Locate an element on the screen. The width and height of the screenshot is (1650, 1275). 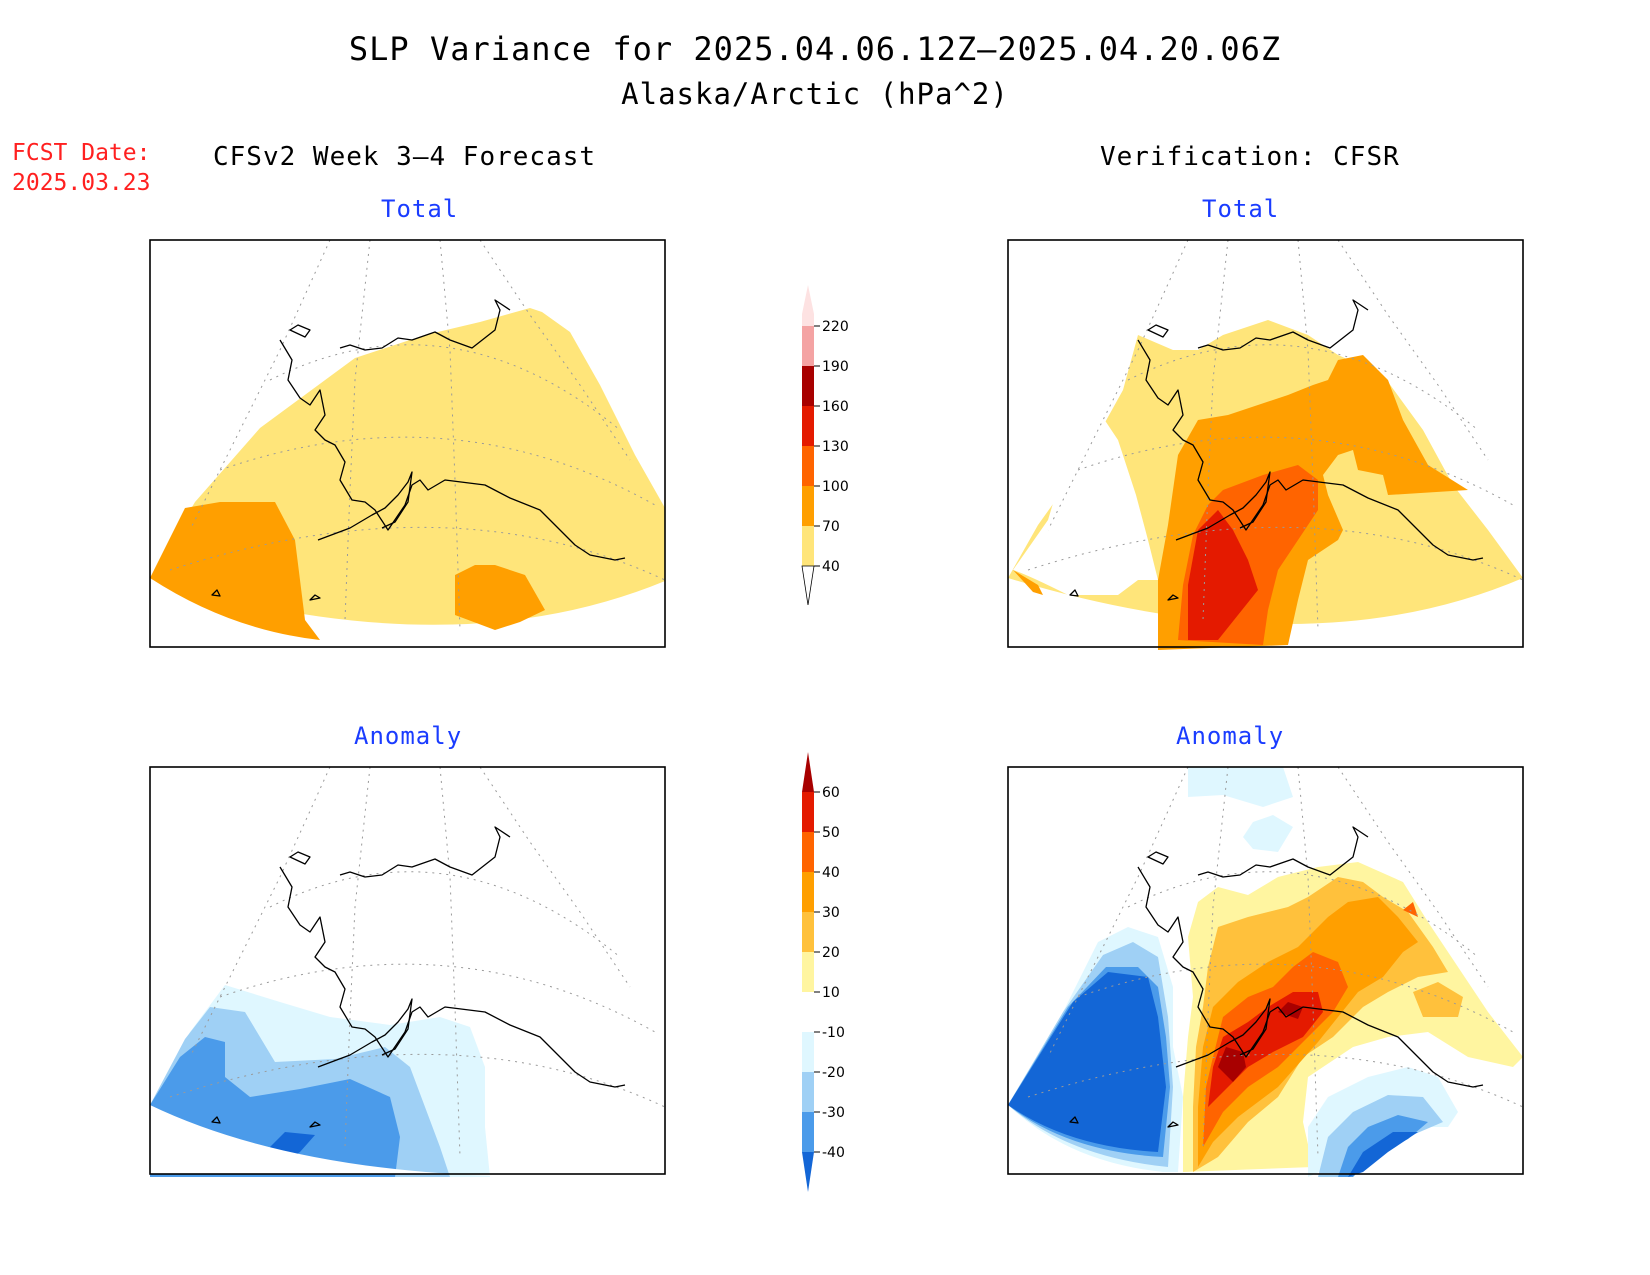
forecast-anomaly-panel is located at coordinates (408, 971).